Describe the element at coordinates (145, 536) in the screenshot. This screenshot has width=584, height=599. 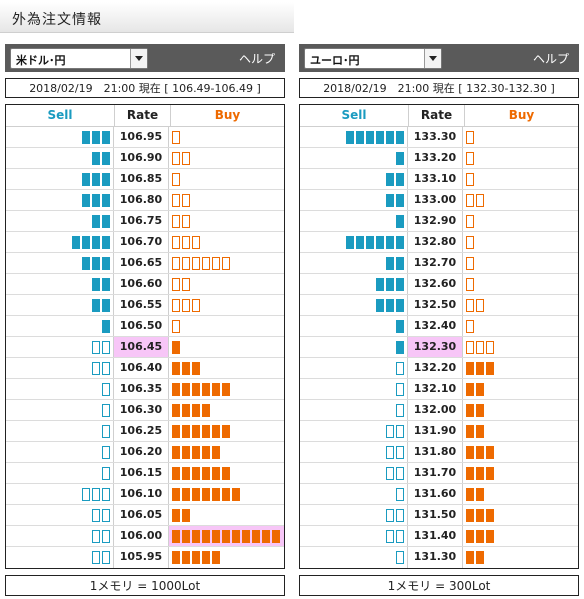
I see `ladder-row: 106.00` at that location.